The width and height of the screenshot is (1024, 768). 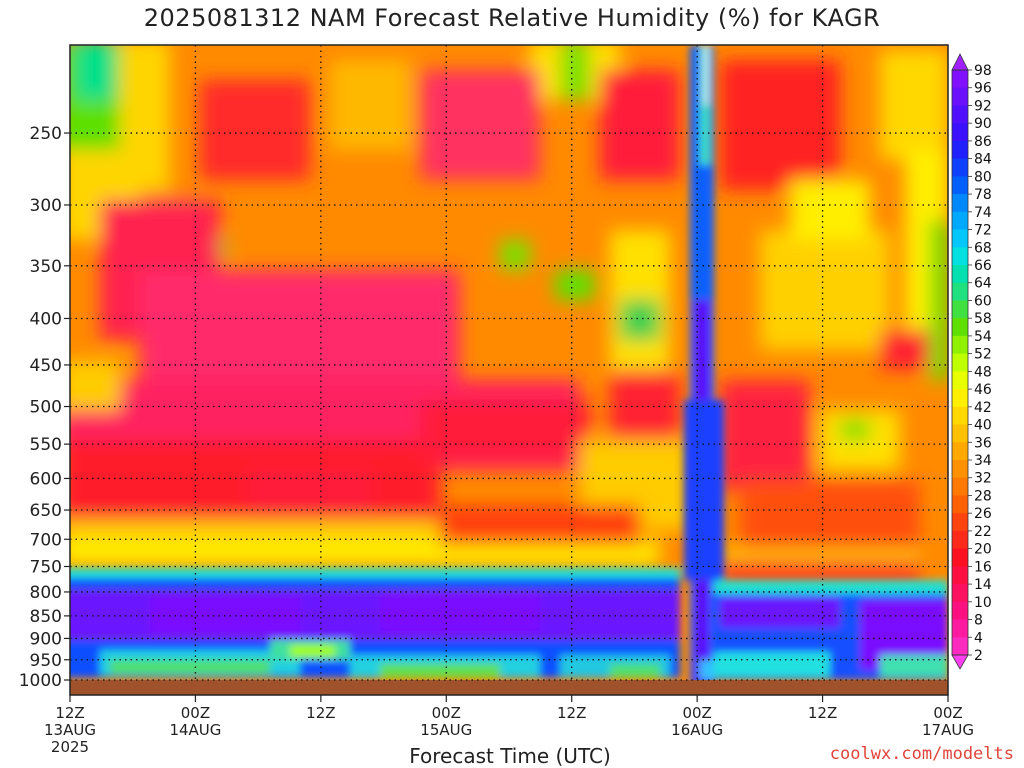 I want to click on colorbar-label: 48, so click(x=983, y=372).